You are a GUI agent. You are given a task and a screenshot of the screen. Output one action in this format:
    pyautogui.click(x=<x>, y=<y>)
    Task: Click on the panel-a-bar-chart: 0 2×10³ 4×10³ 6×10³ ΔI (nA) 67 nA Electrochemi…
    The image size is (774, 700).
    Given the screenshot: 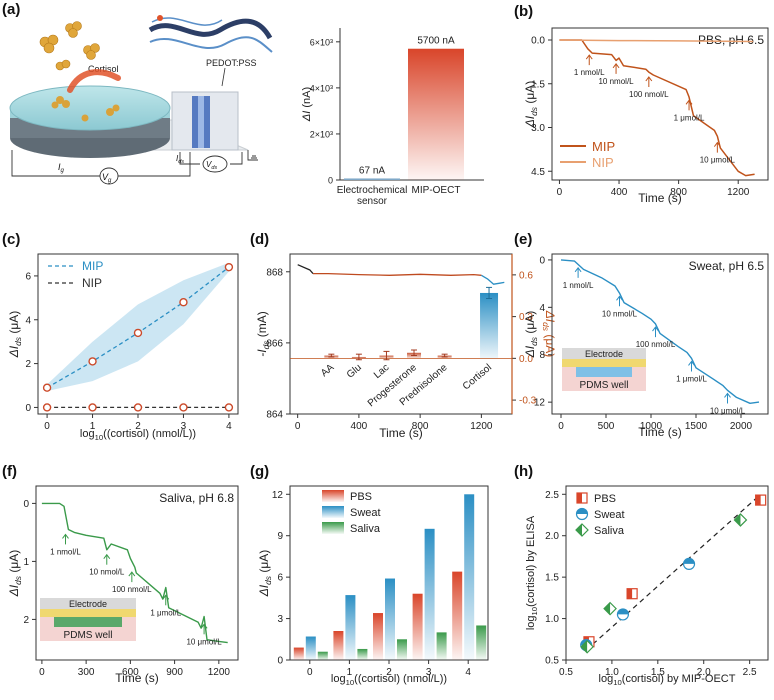 What is the action you would take?
    pyautogui.click(x=392, y=117)
    